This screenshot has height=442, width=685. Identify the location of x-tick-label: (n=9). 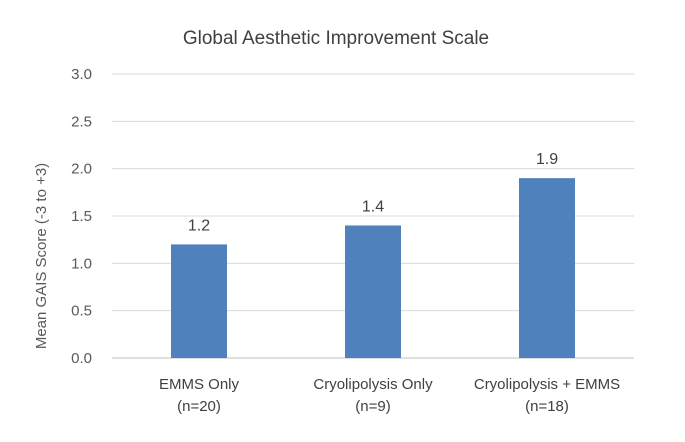
(372, 406).